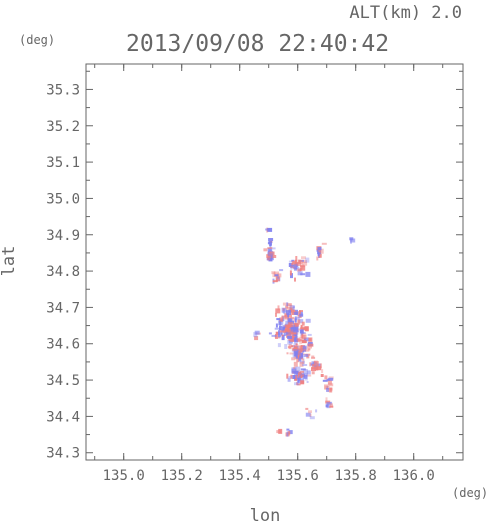  Describe the element at coordinates (63, 381) in the screenshot. I see `y-tick-label: 34.5` at that location.